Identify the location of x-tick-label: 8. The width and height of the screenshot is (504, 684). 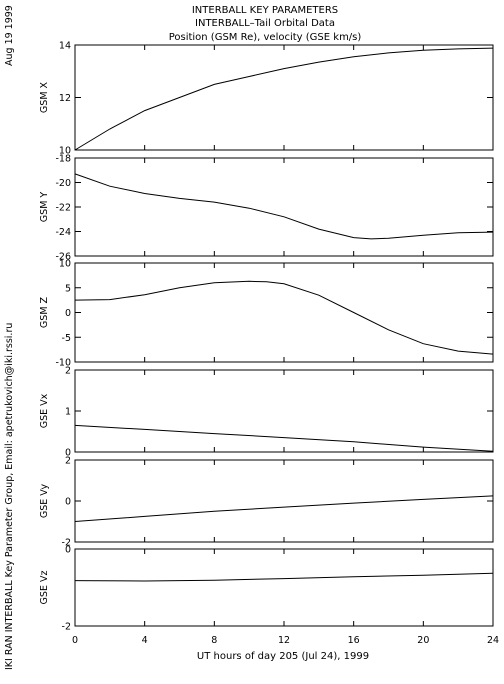
(214, 640).